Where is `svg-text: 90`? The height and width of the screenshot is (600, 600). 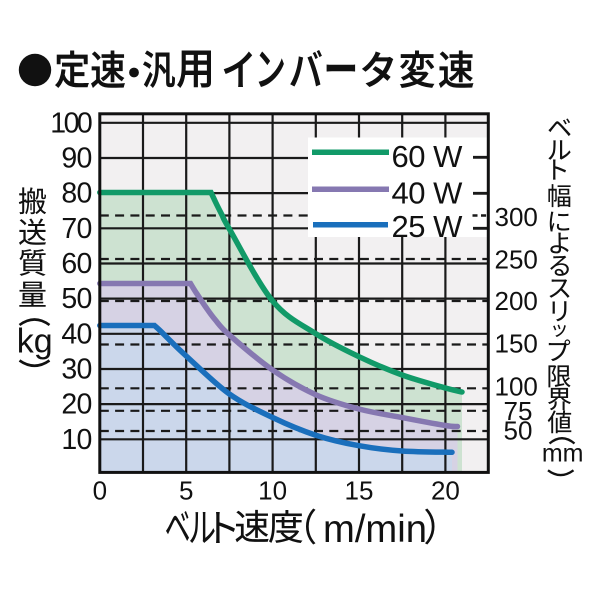 svg-text: 90 is located at coordinates (76, 159).